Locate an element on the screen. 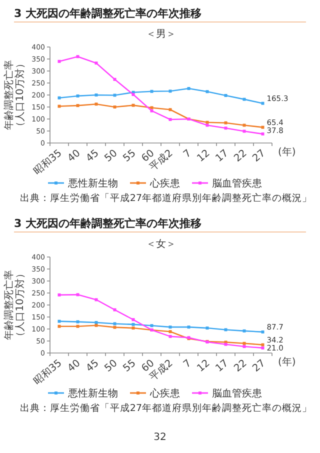  chart-subtitle: ＜女＞ is located at coordinates (161, 244).